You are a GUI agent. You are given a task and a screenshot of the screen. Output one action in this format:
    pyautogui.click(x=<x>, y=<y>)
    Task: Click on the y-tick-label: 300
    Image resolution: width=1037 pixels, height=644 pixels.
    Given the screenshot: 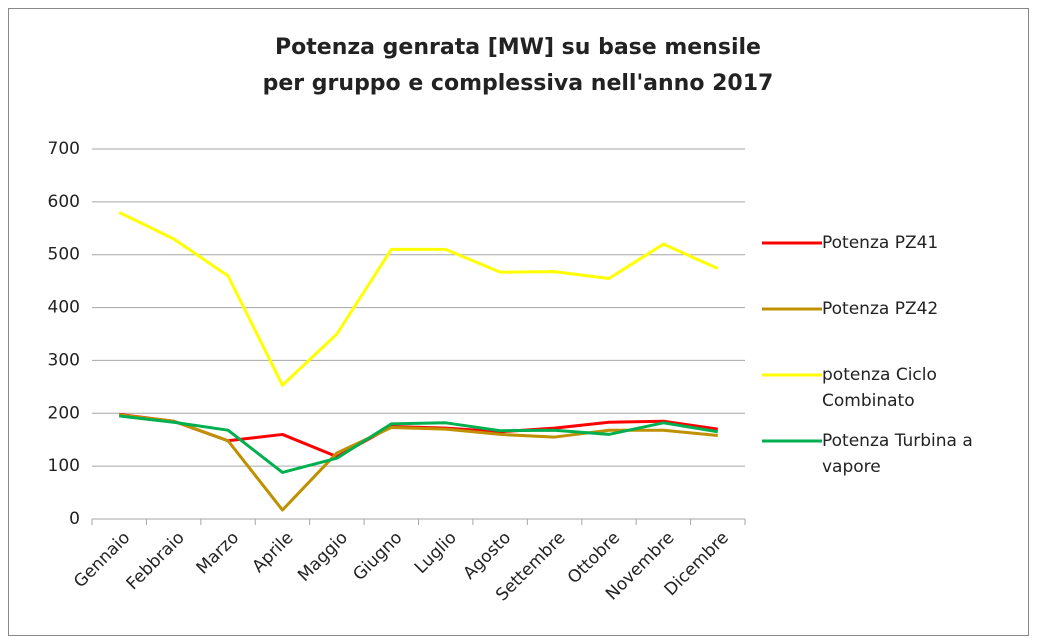 What is the action you would take?
    pyautogui.click(x=64, y=360)
    